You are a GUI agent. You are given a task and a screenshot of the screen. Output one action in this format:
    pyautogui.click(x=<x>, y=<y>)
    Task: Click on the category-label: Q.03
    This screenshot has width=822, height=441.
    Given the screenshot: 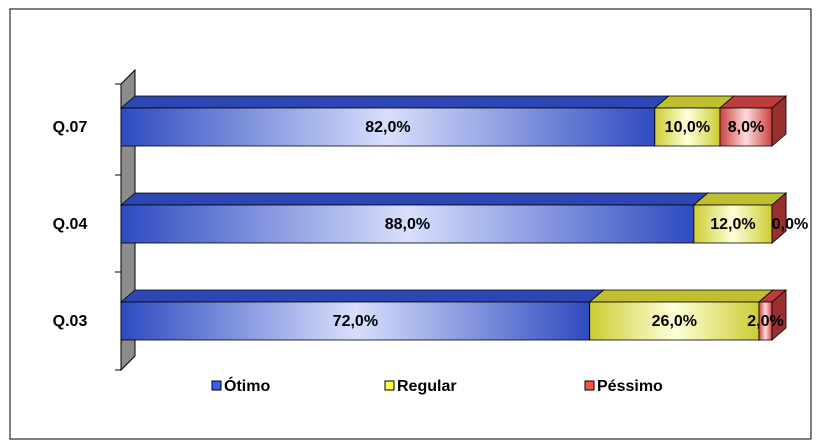 What is the action you would take?
    pyautogui.click(x=70, y=321)
    